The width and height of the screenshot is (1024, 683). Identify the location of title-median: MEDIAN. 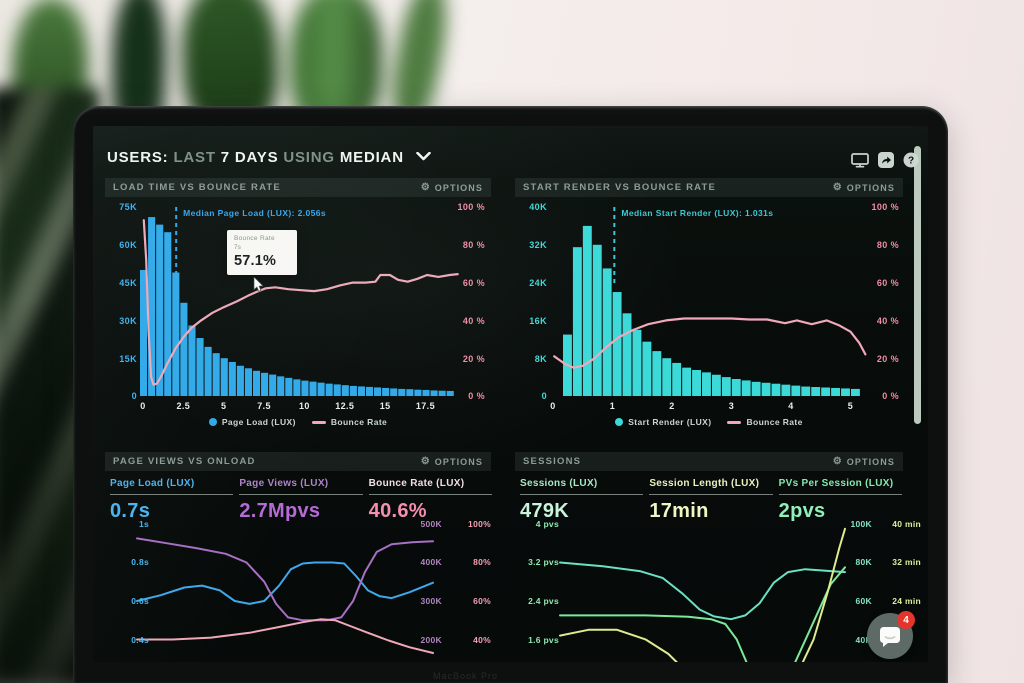
(371, 157).